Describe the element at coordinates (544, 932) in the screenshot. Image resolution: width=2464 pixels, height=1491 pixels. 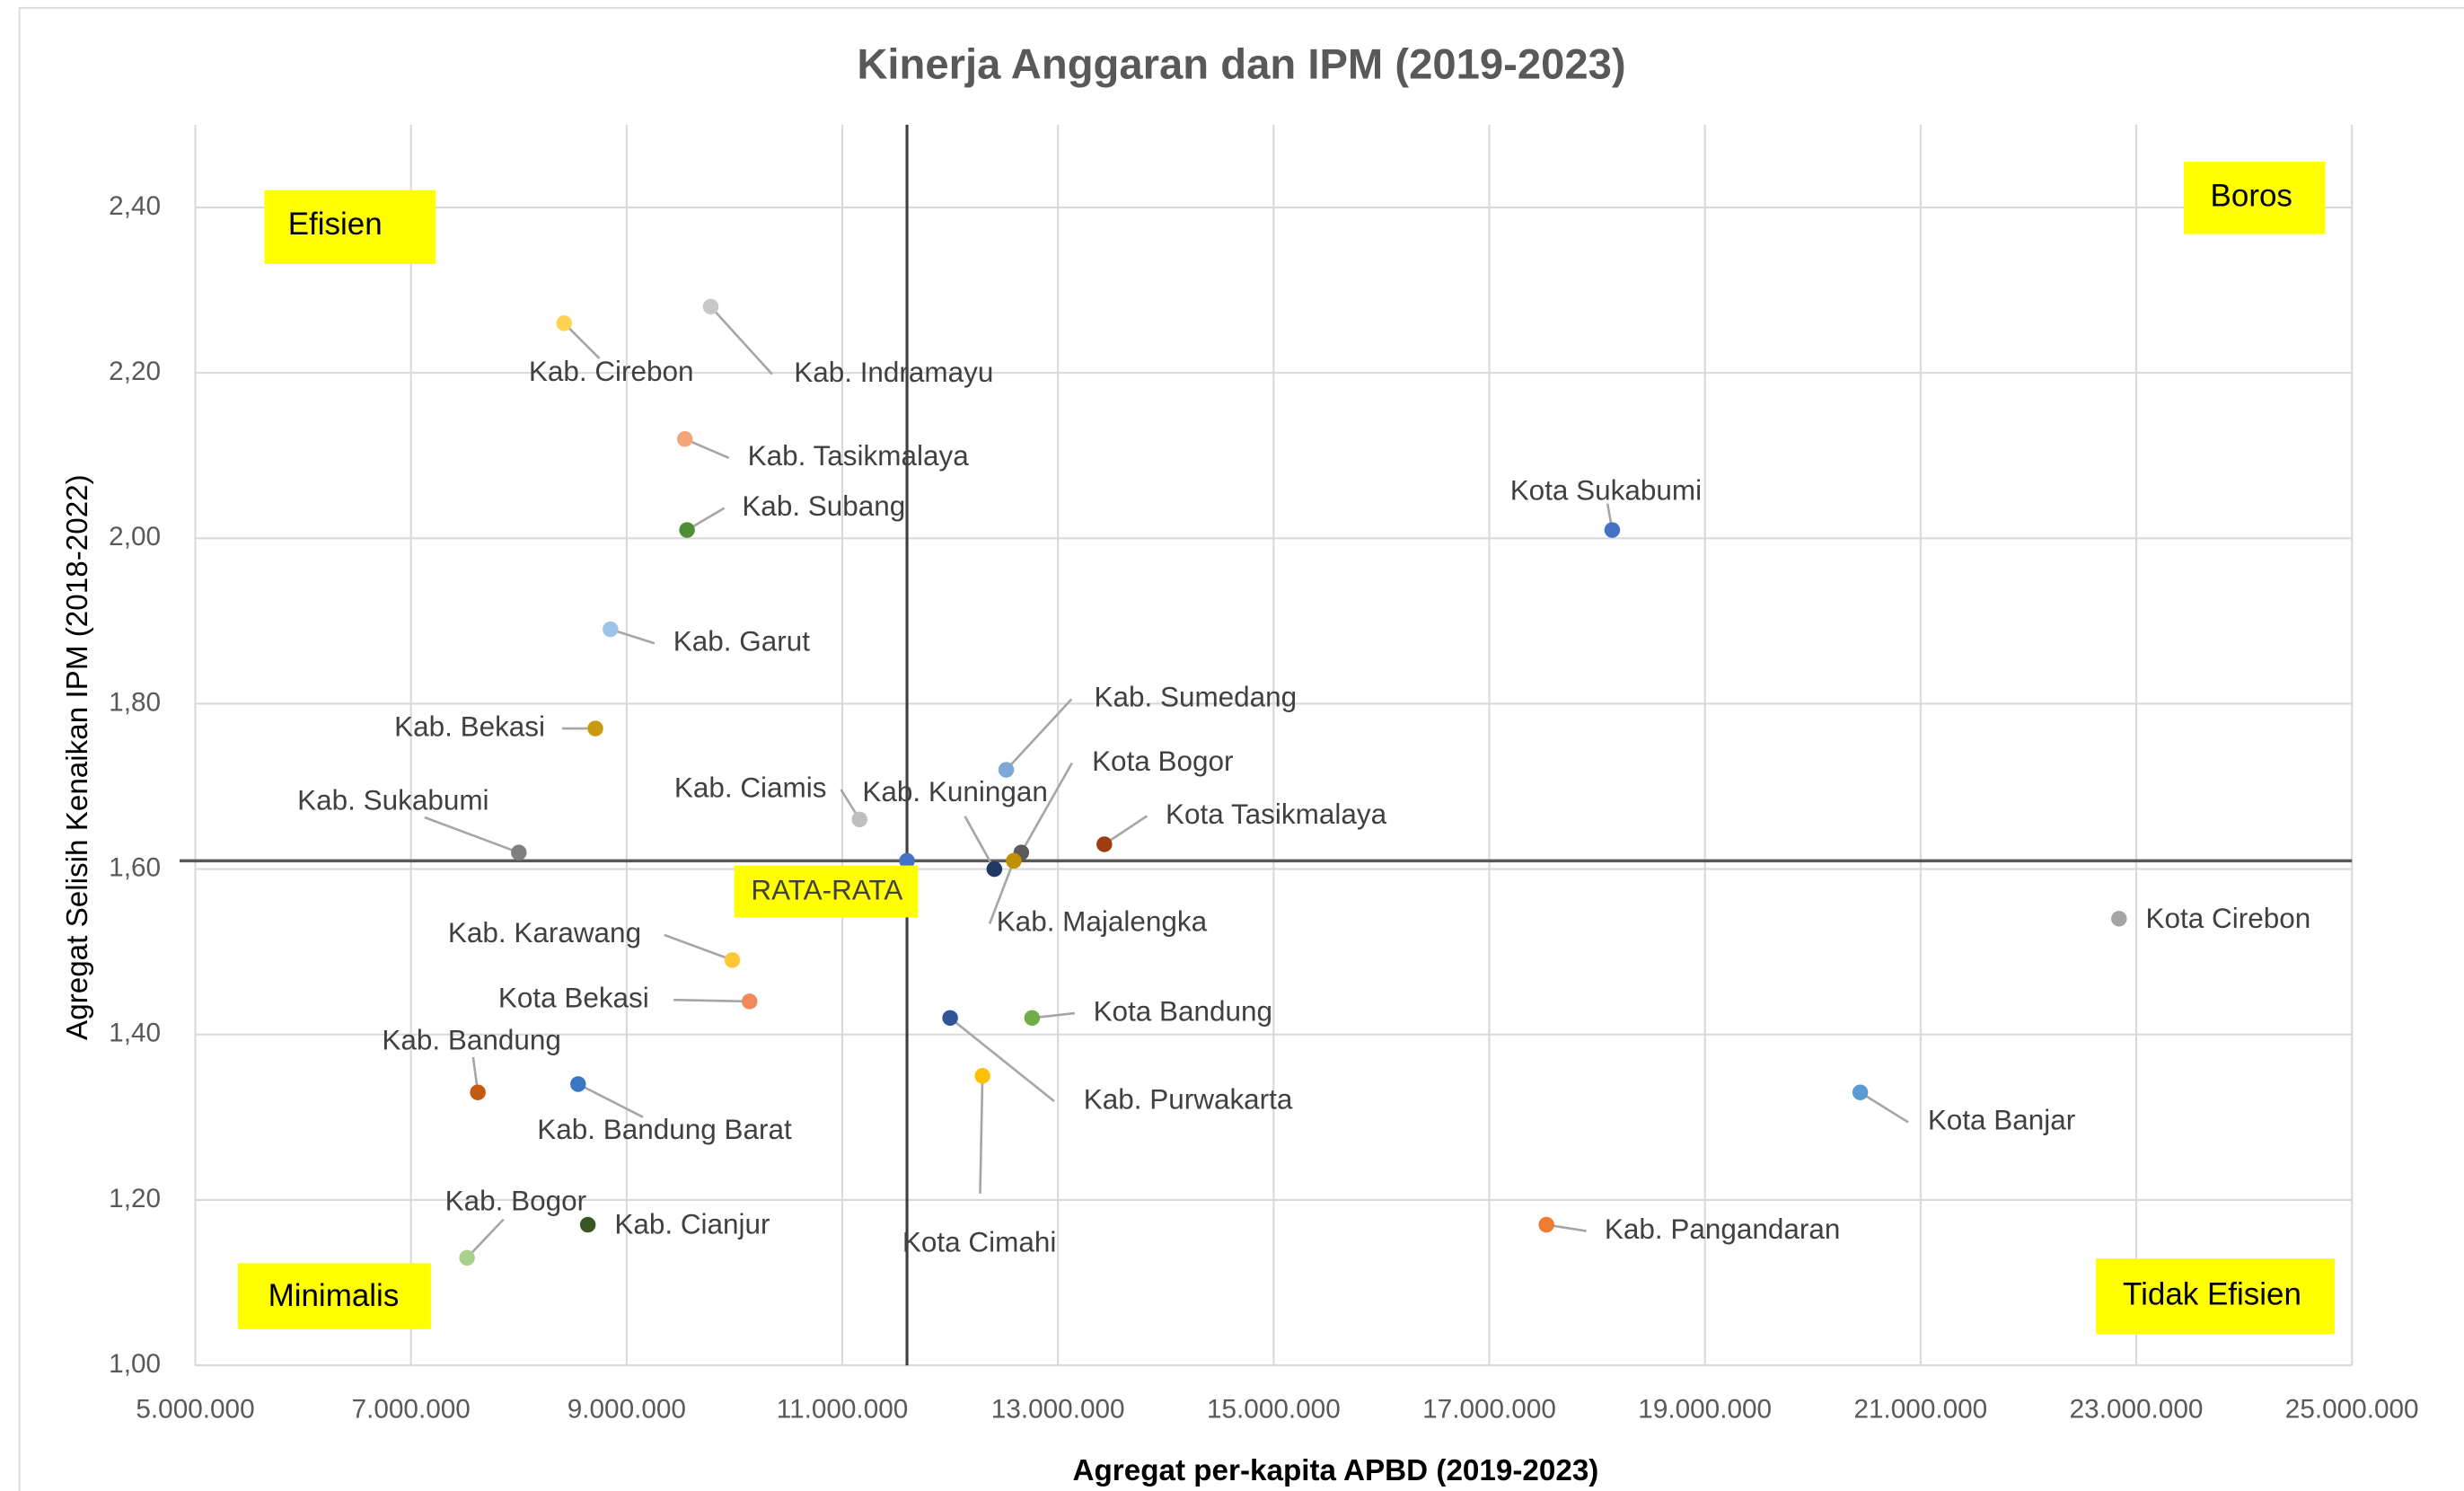
I see `point-label: Kab. Karawang` at that location.